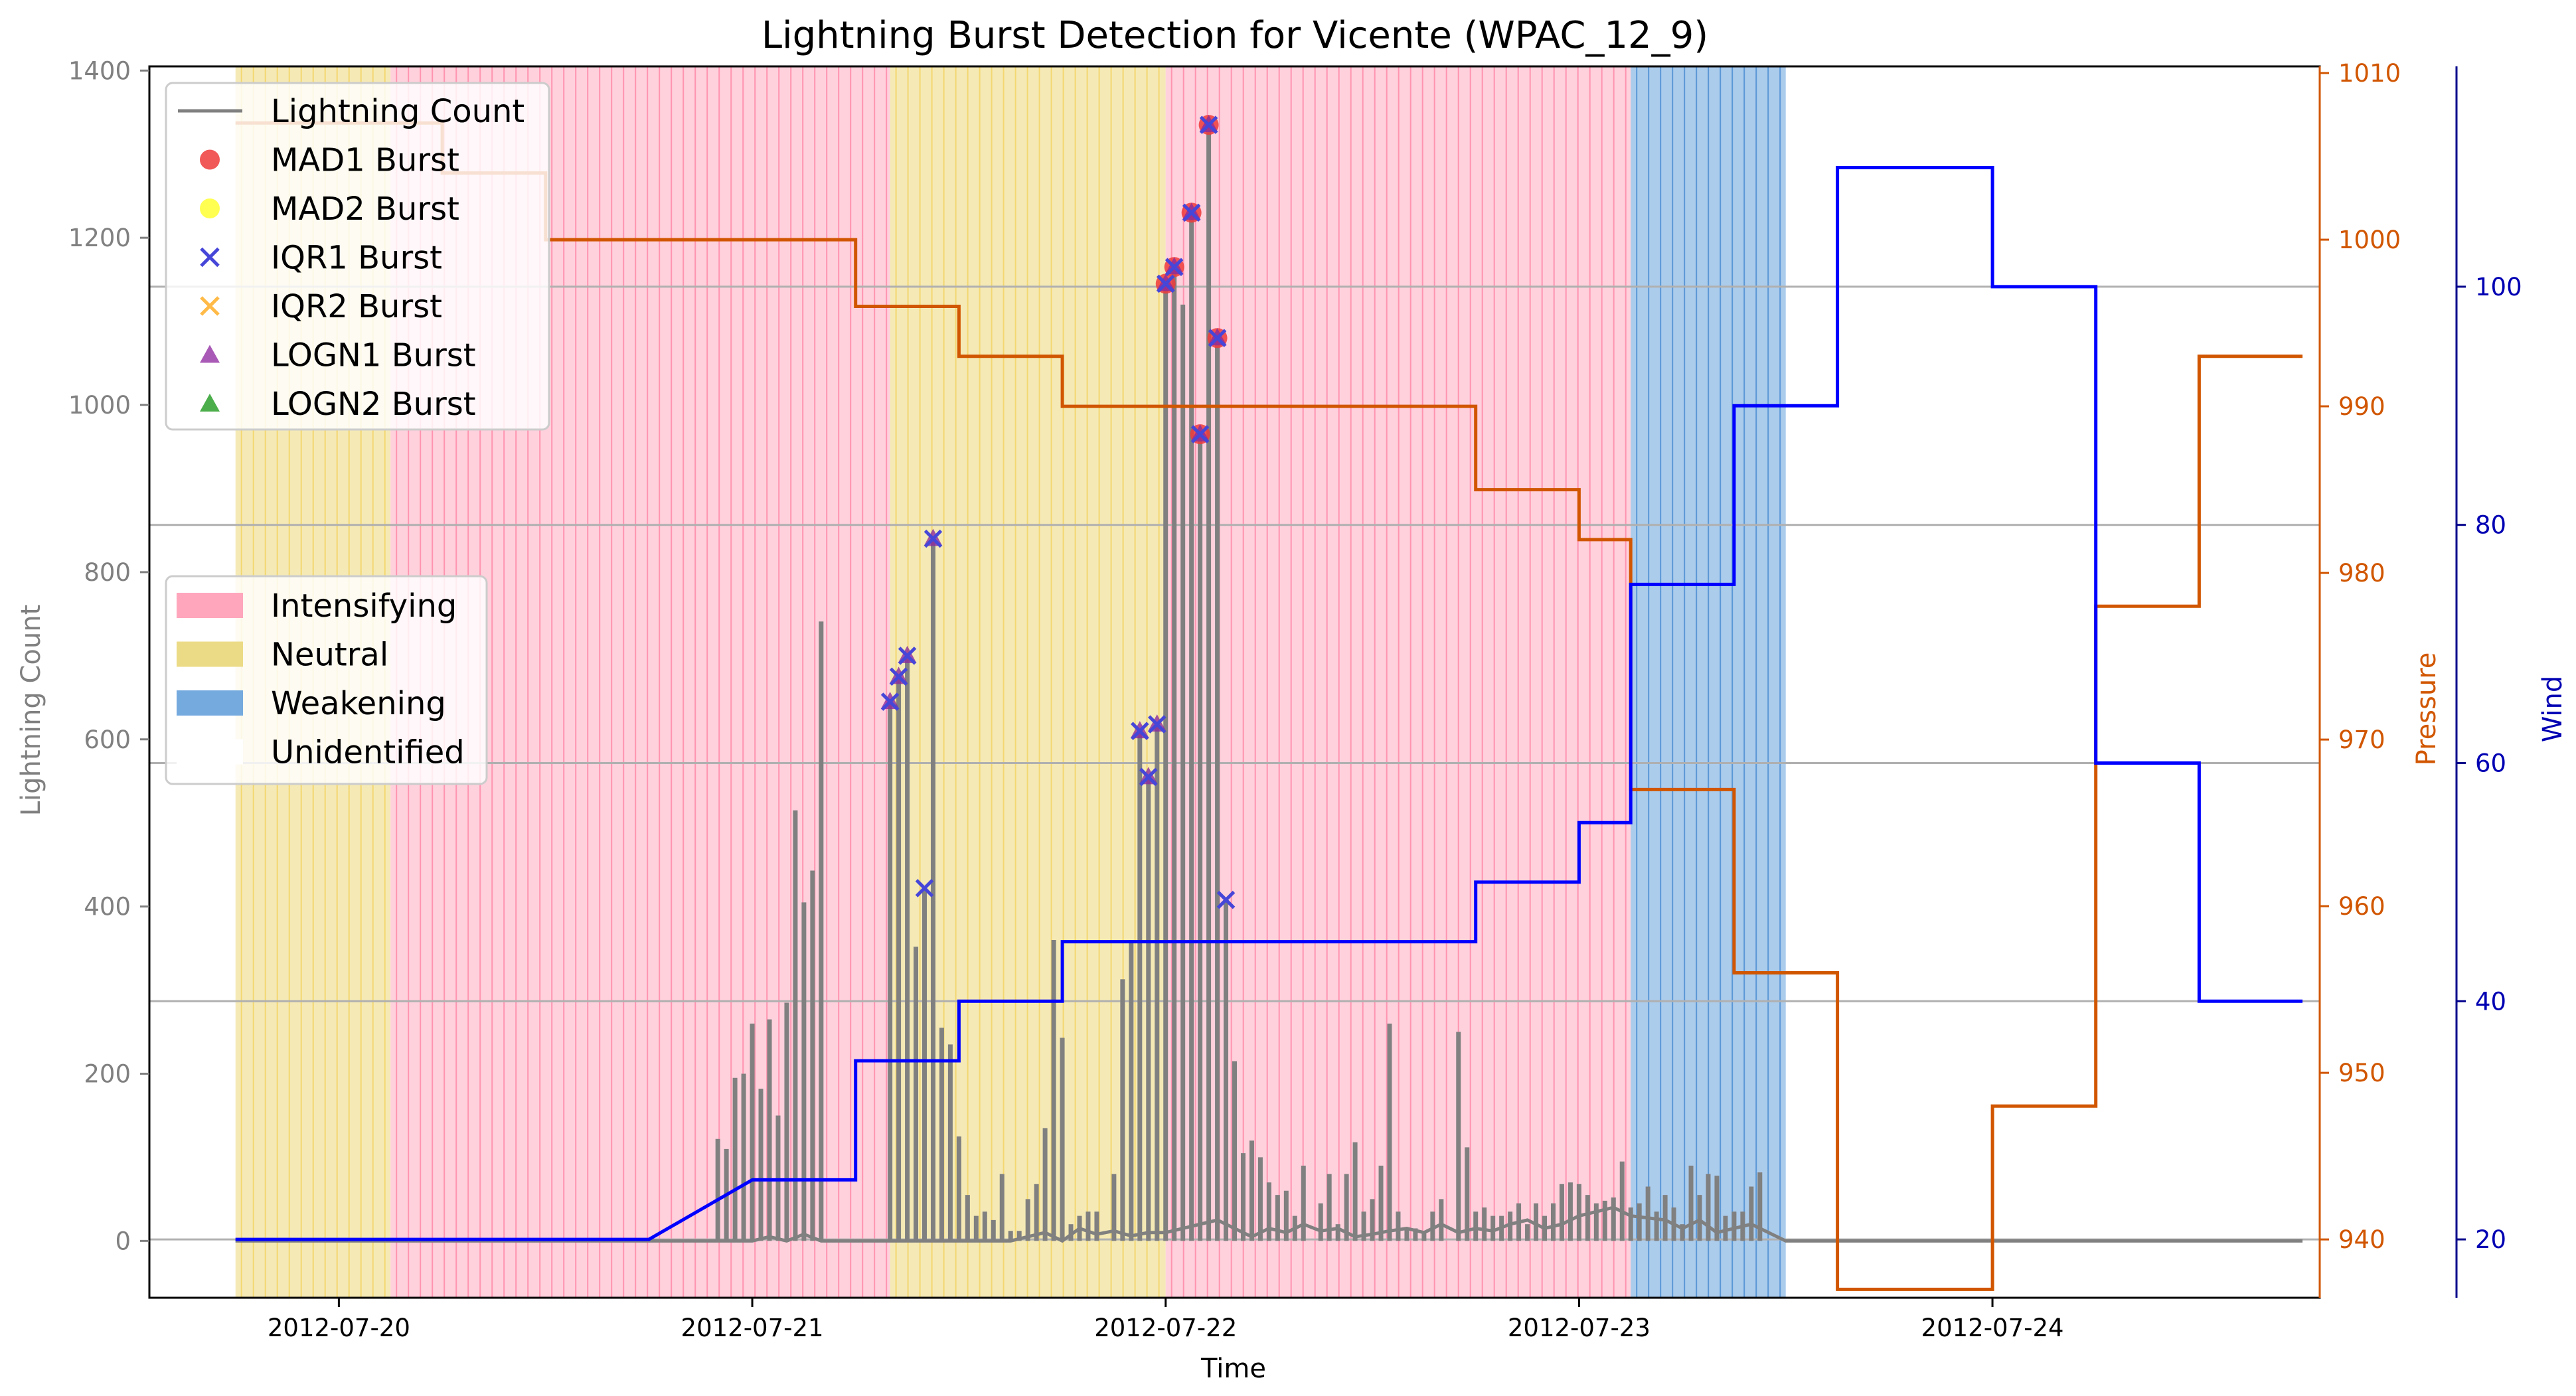 Image resolution: width=2576 pixels, height=1396 pixels. What do you see at coordinates (1165, 1328) in the screenshot?
I see `x-tick-label: 2012-07-22` at bounding box center [1165, 1328].